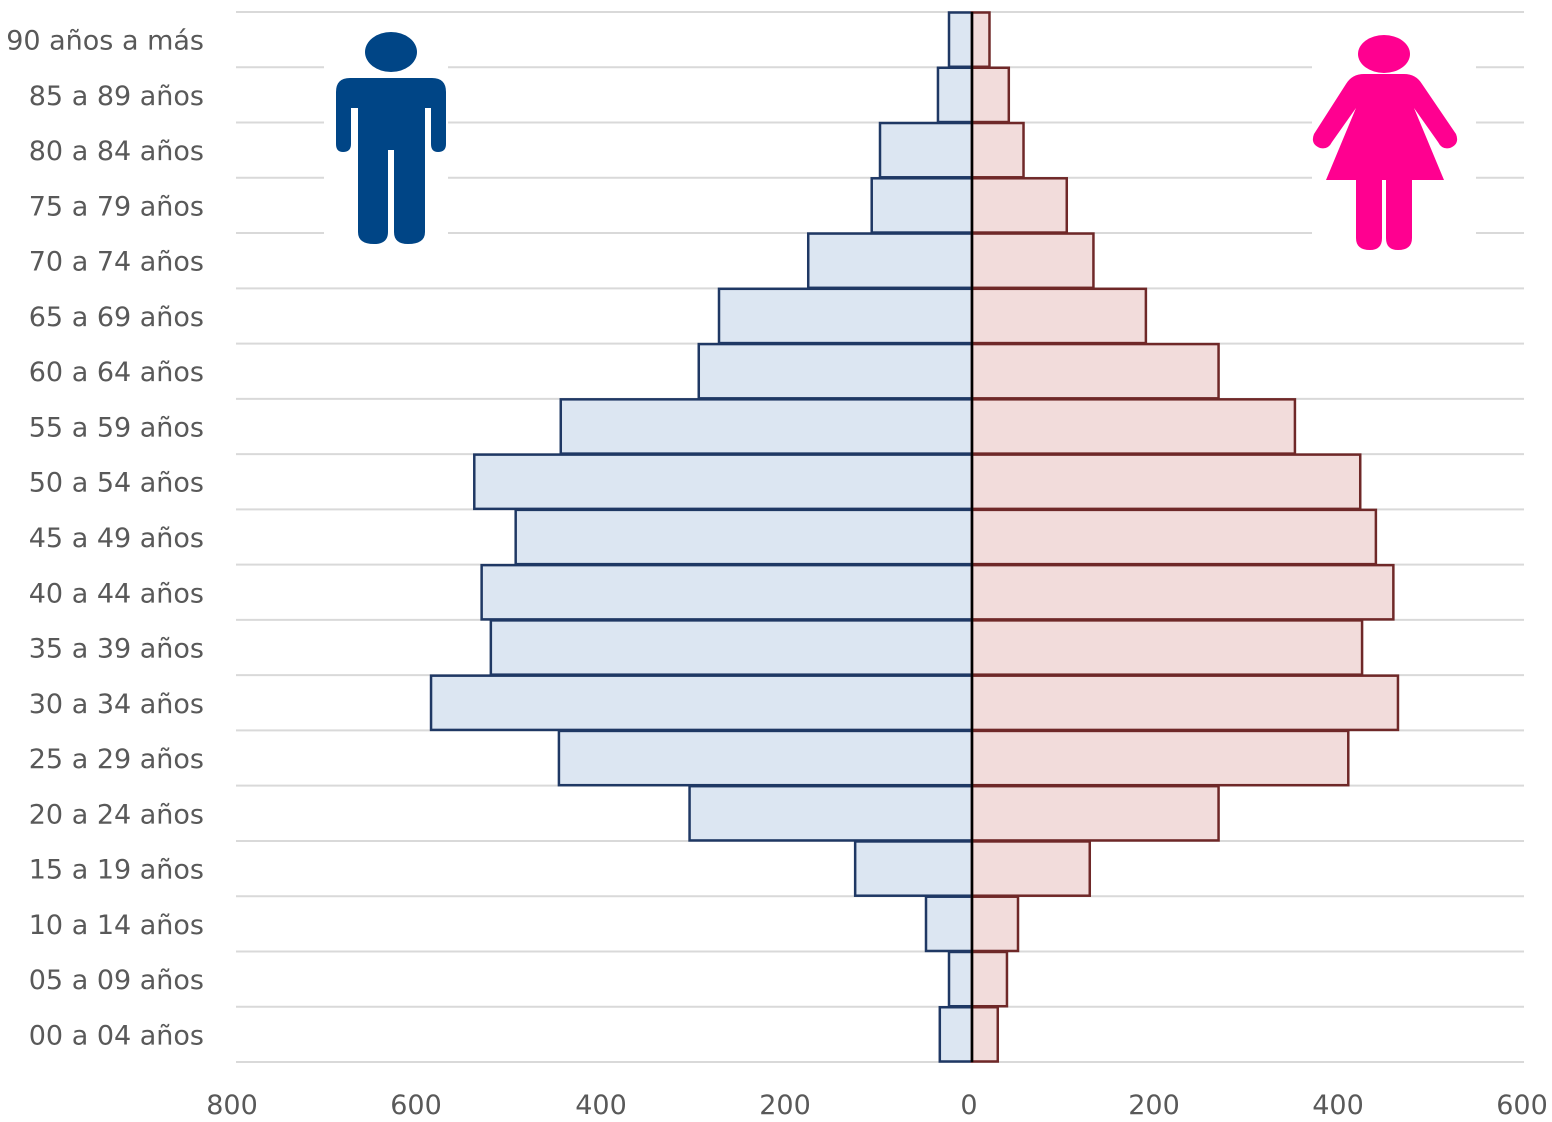  I want to click on category-label: 55 a 59 años, so click(116, 427).